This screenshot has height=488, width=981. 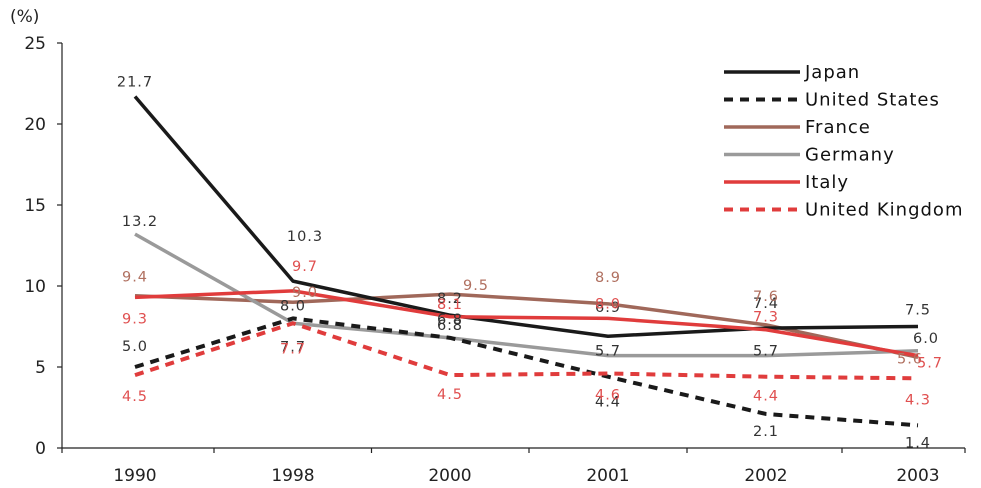 I want to click on y-tick-label: 5, so click(x=40, y=368).